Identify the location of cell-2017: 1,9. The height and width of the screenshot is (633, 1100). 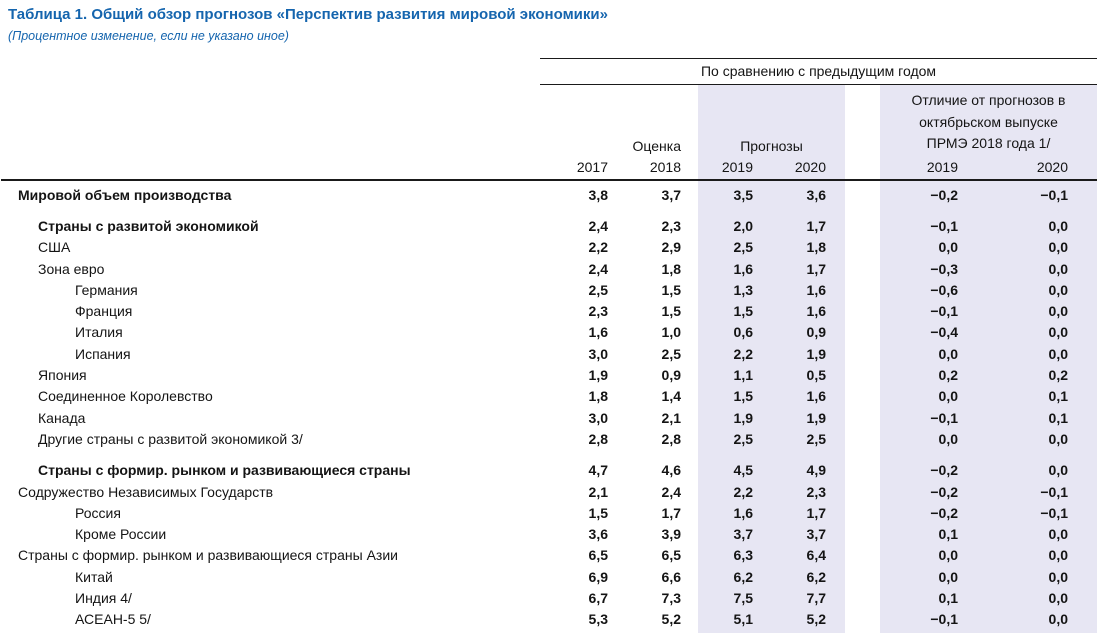
(598, 375).